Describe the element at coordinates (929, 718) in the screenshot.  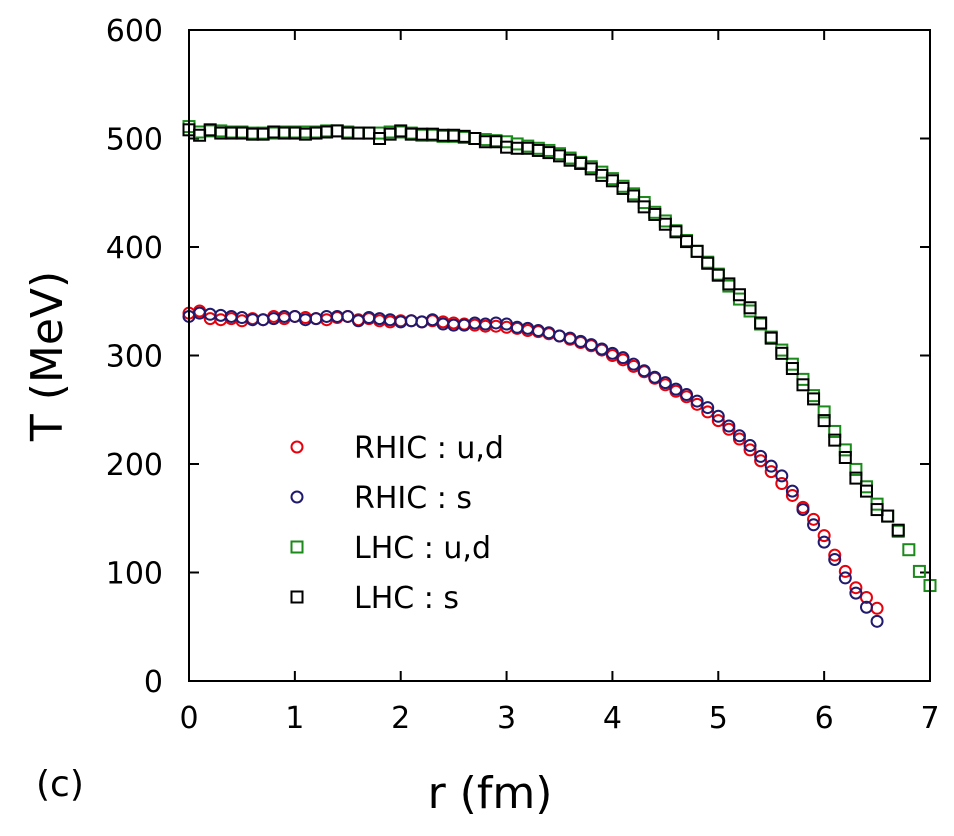
I see `x-tick-label: 7` at that location.